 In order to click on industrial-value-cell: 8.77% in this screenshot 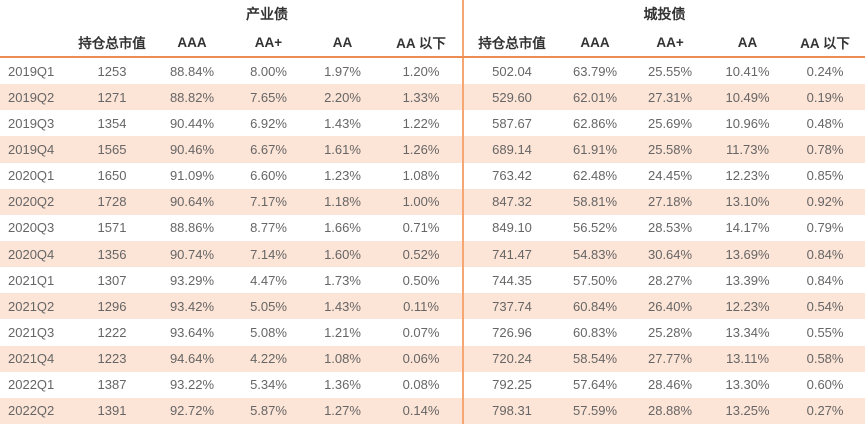, I will do `click(268, 228)`.